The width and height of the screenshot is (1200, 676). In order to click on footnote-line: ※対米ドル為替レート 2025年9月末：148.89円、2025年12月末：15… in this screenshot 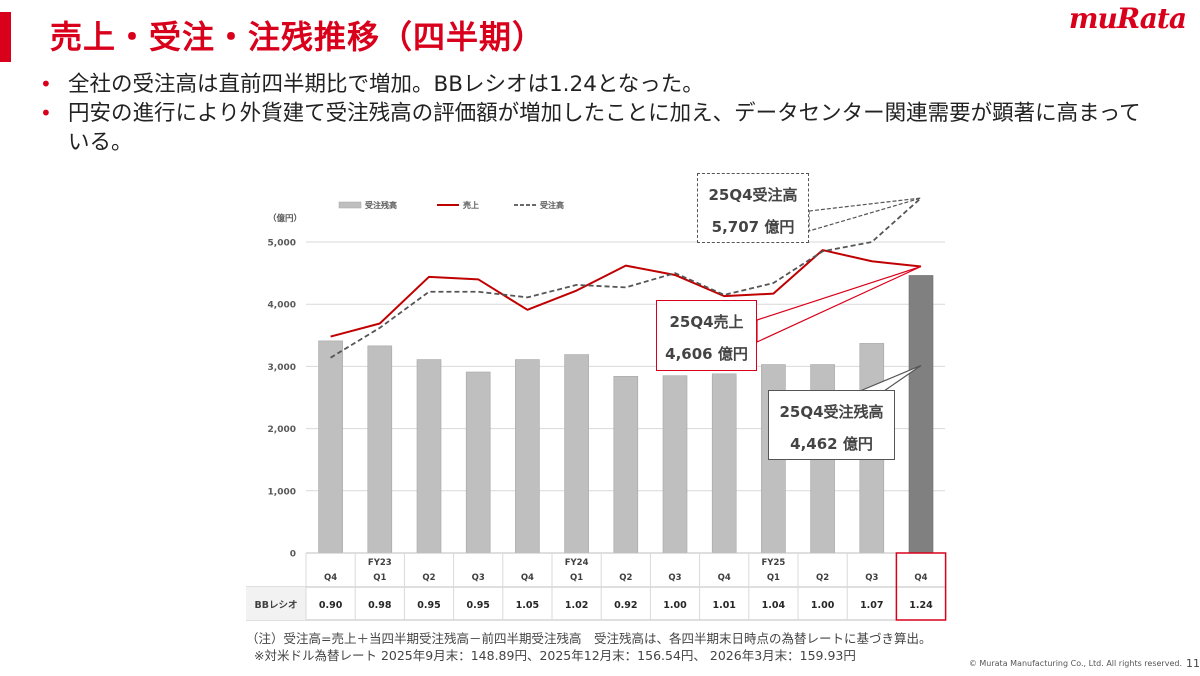, I will do `click(555, 655)`.